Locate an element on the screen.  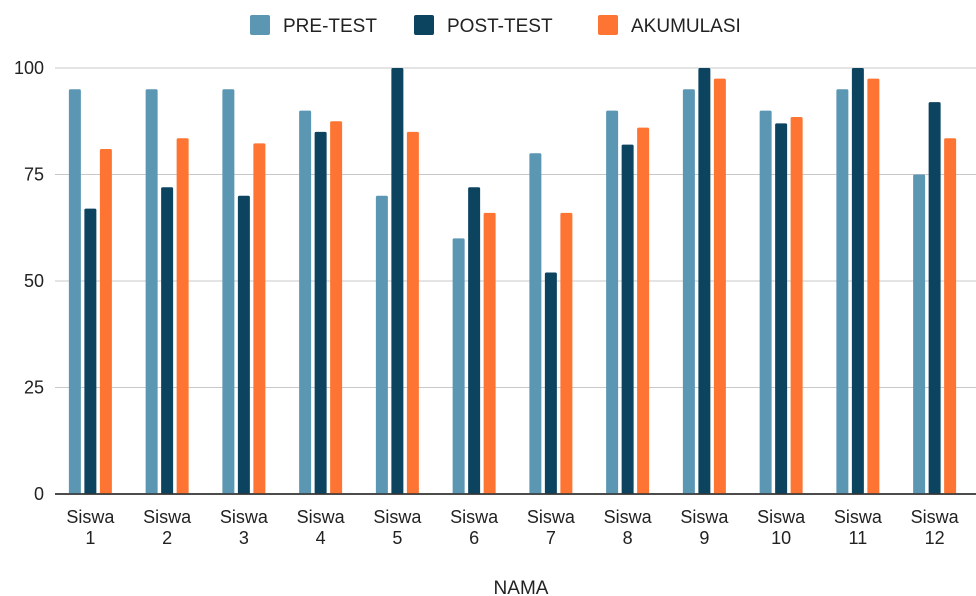
y-tick-label: 100 is located at coordinates (29, 68).